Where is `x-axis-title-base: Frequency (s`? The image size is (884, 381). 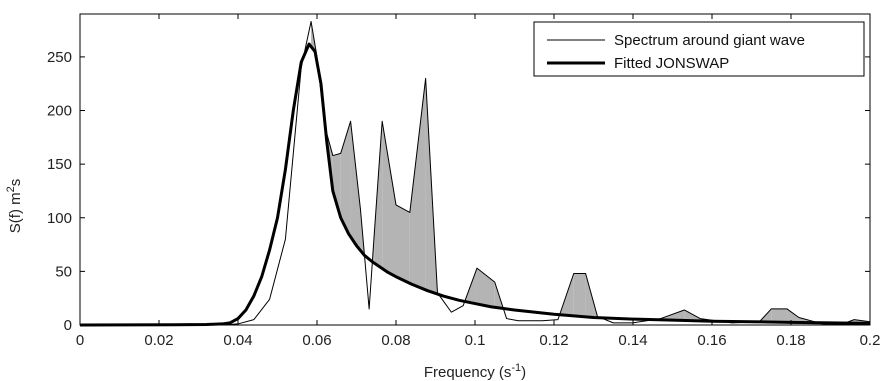
x-axis-title-base: Frequency (s is located at coordinates (468, 372).